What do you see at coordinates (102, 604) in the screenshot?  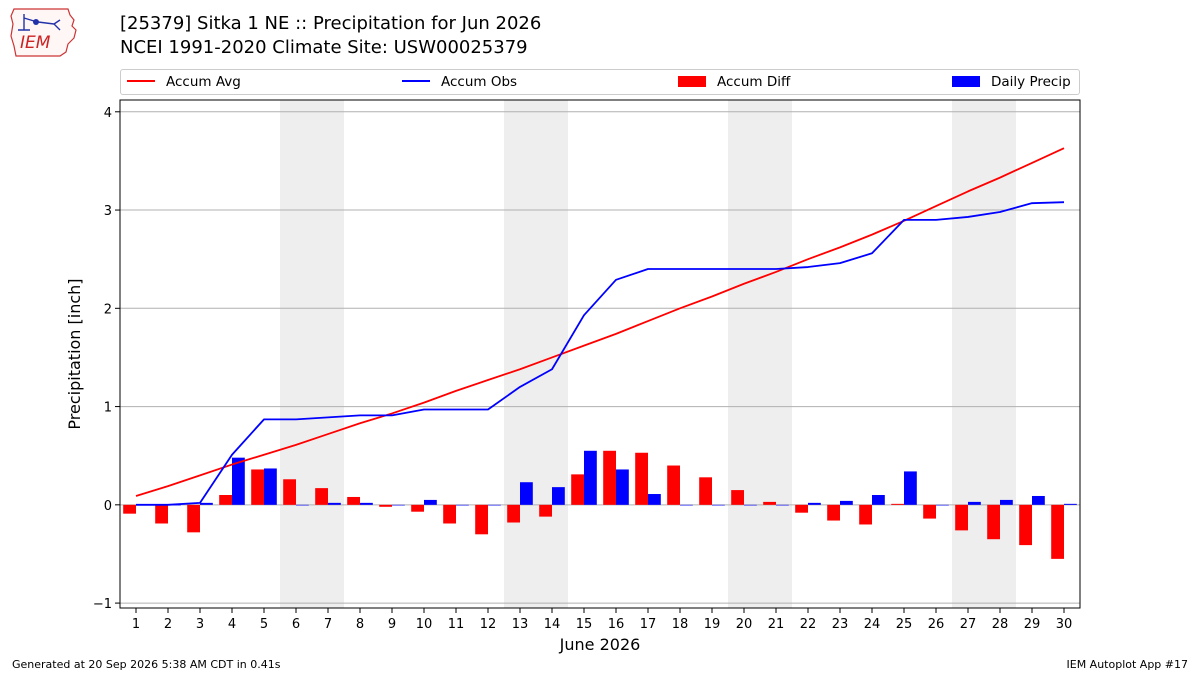 I see `y-tick-label: −1` at bounding box center [102, 604].